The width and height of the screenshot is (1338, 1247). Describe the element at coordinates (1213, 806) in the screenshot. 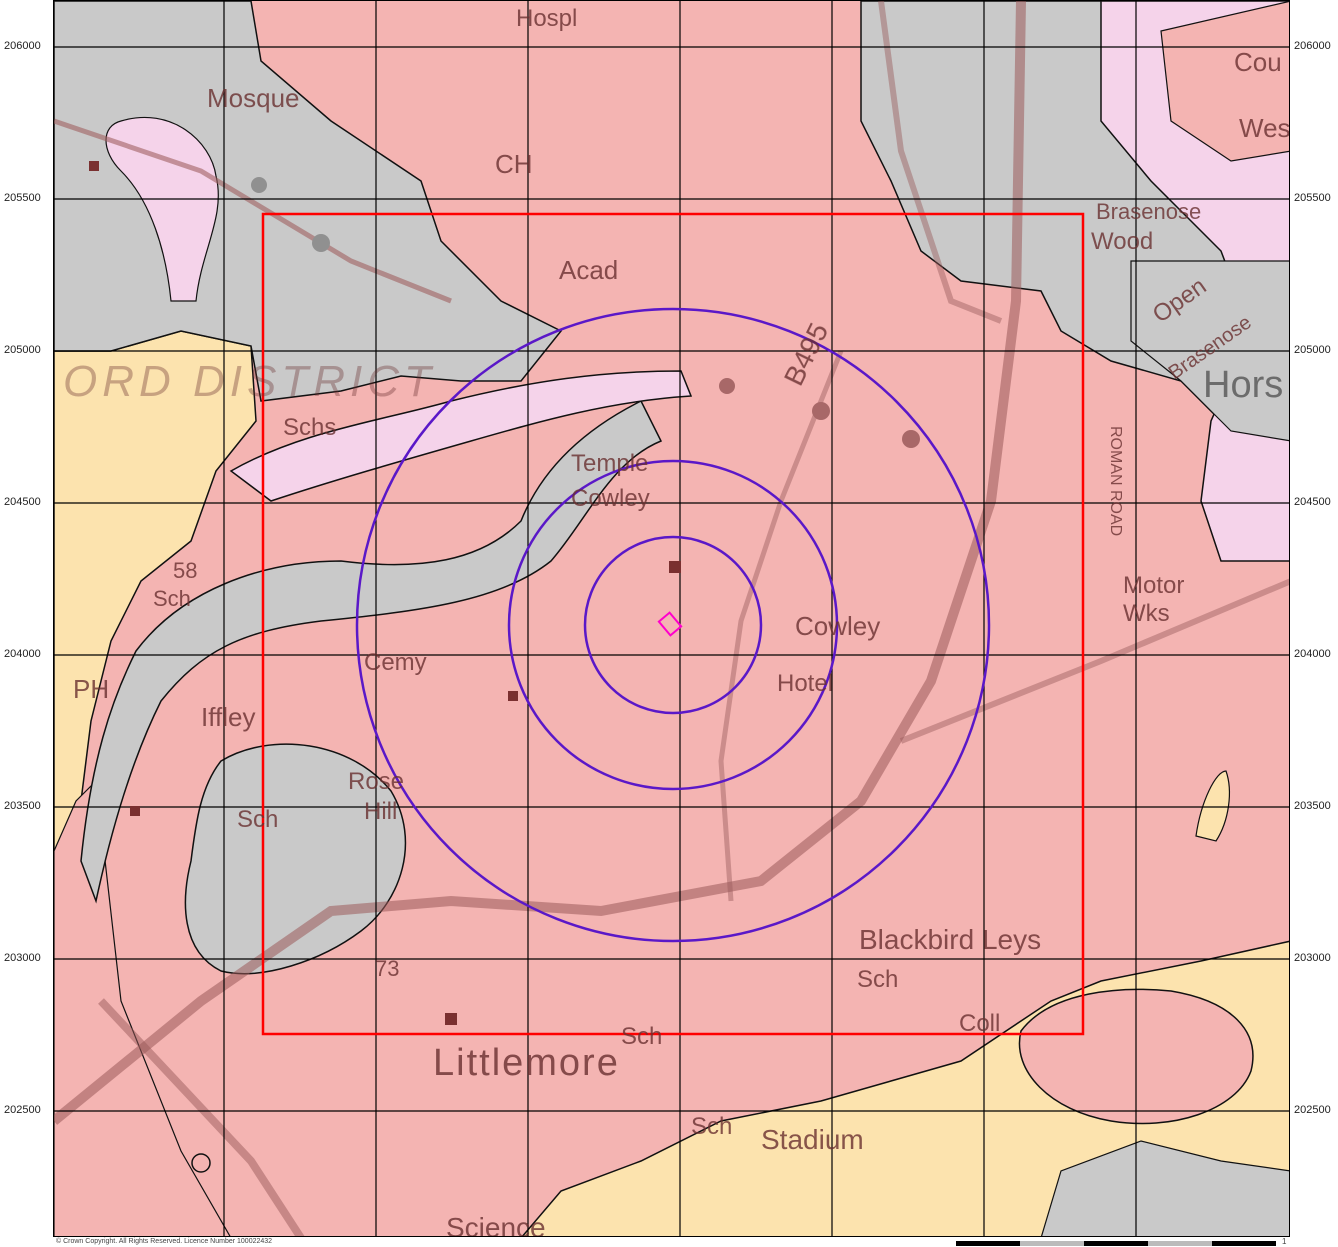

I see `alluvium-lens` at that location.